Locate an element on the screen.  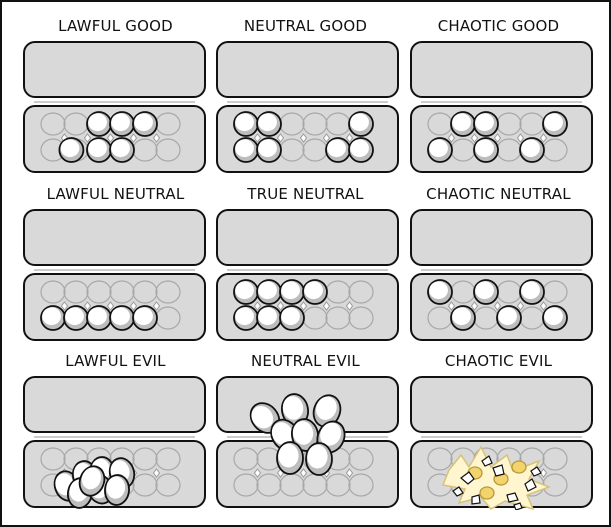
egg-carton-true-neutral is located at coordinates (307, 275).